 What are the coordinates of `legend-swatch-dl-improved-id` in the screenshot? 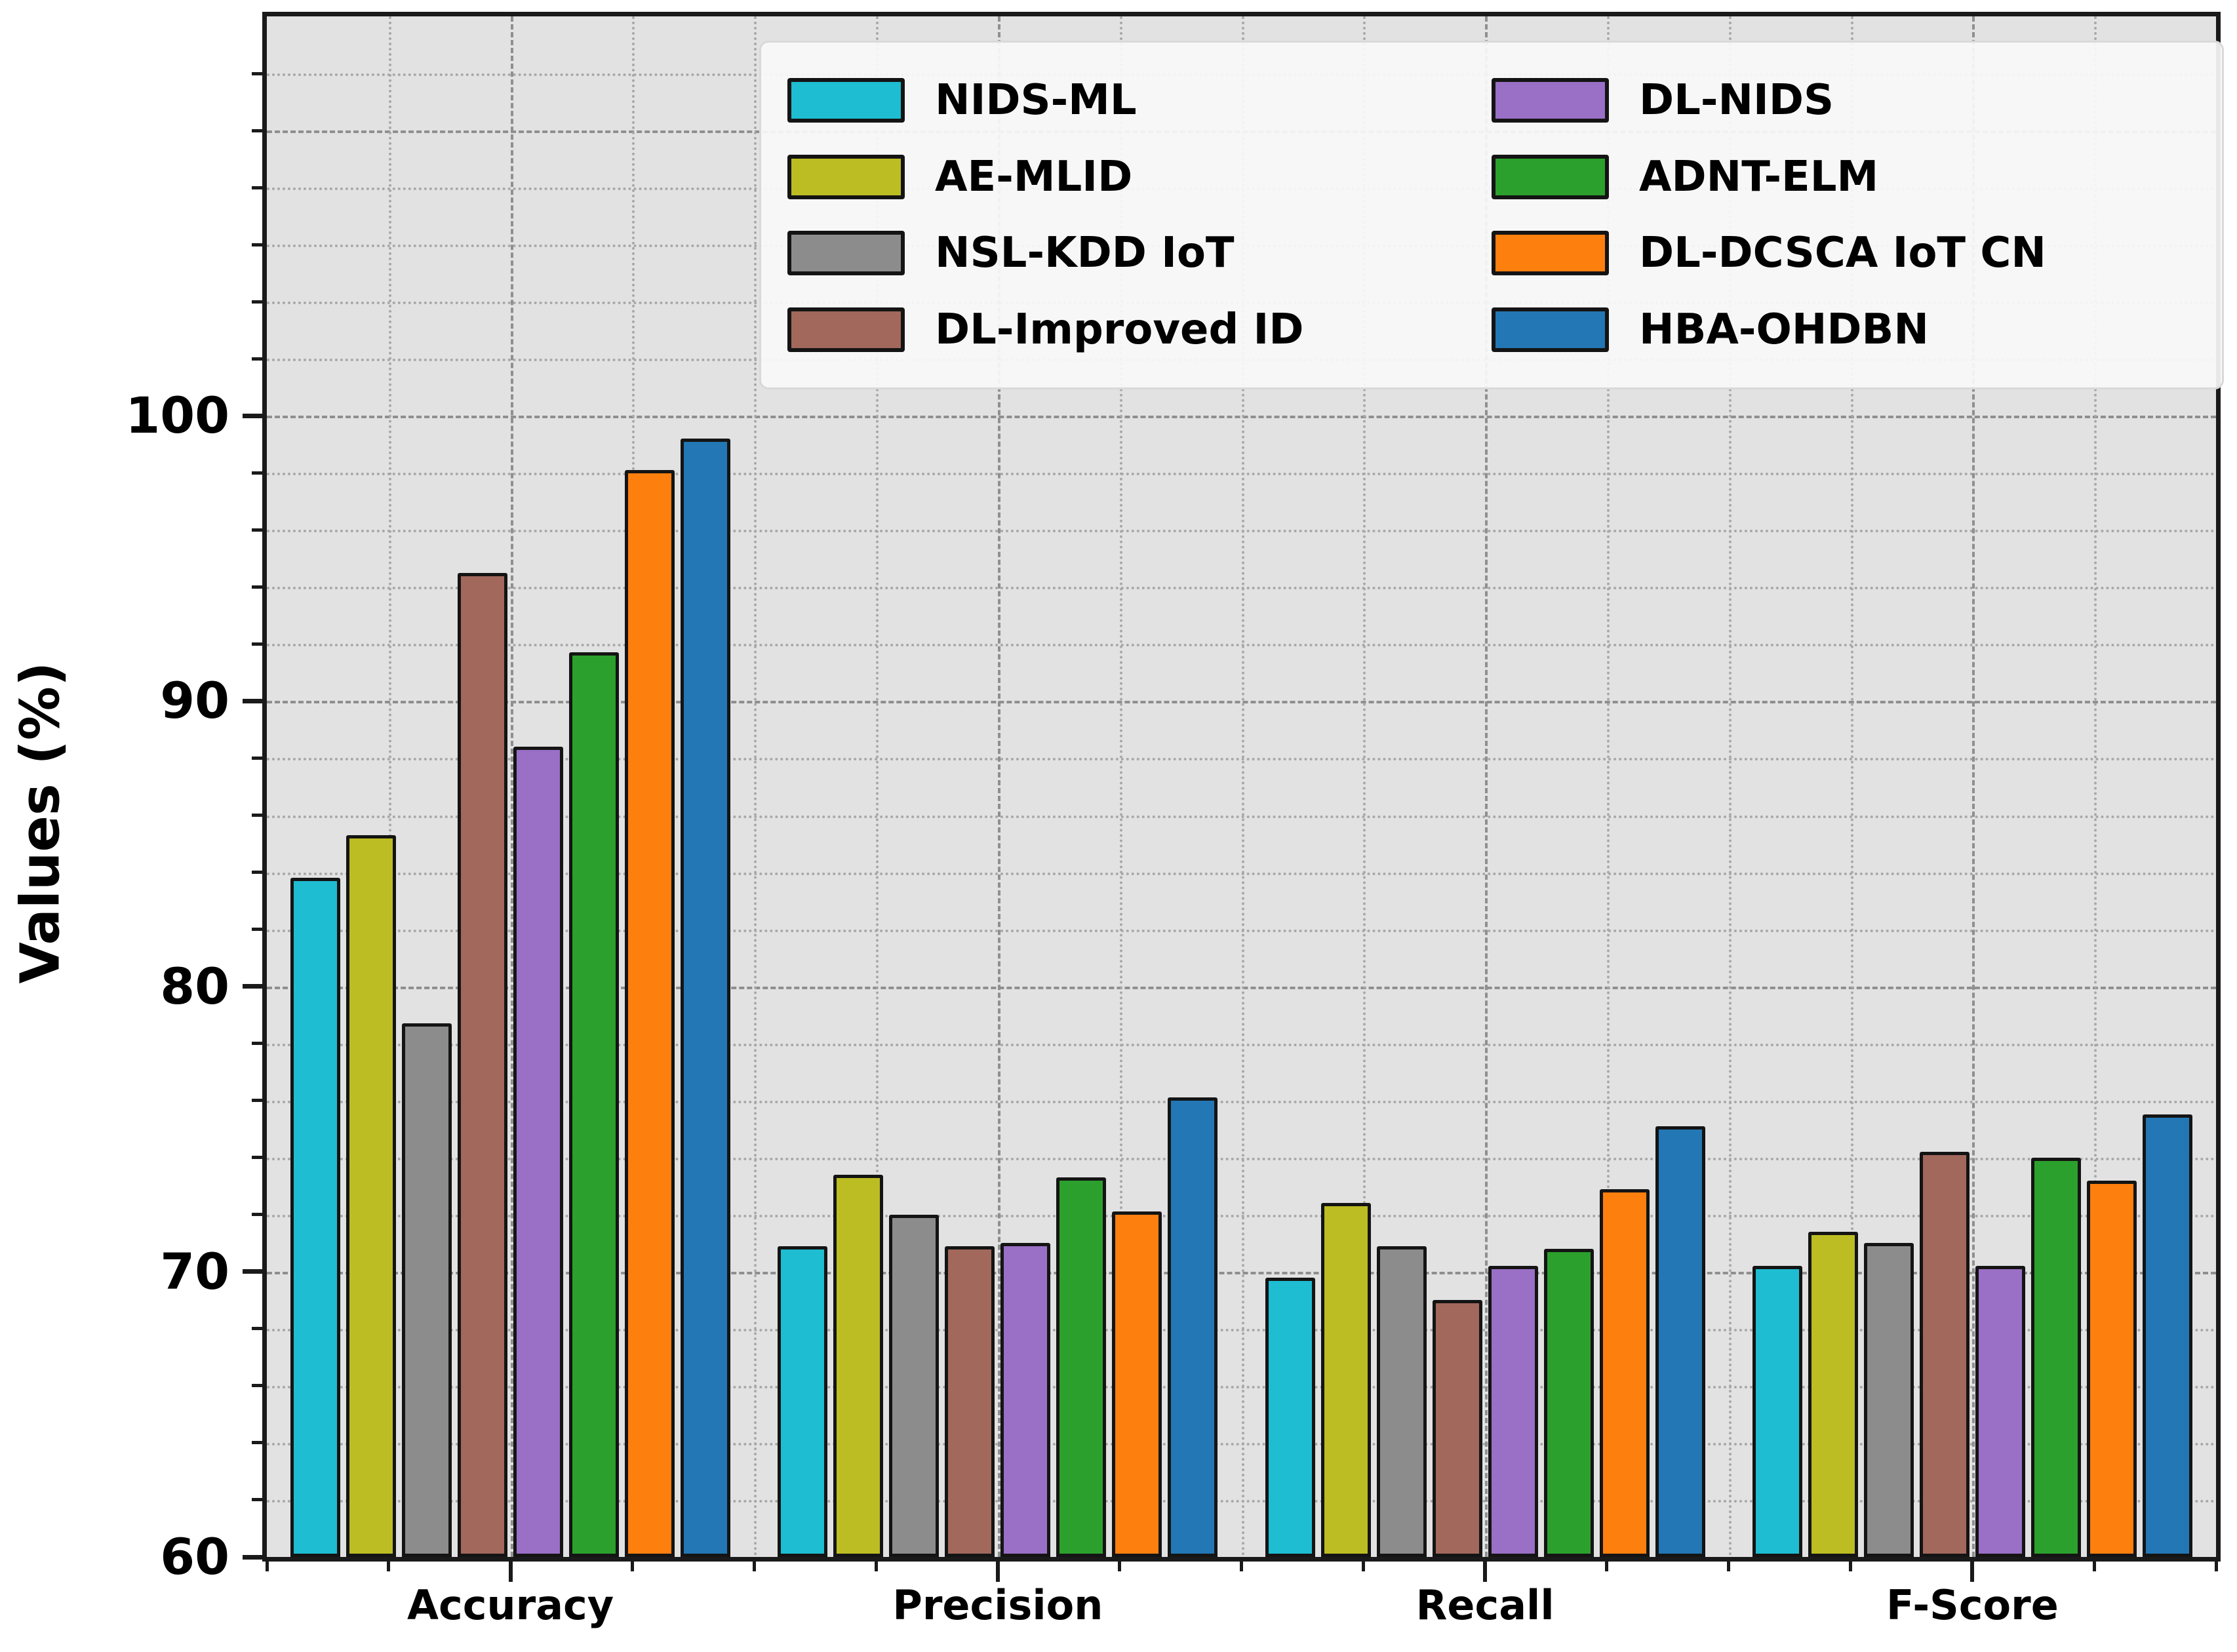 It's located at (846, 329).